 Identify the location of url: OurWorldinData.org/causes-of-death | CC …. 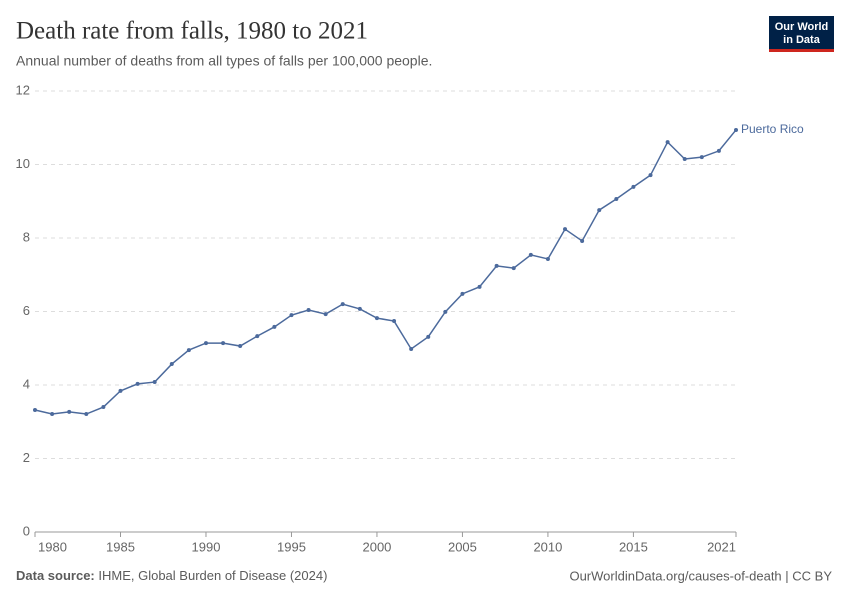
(700, 575).